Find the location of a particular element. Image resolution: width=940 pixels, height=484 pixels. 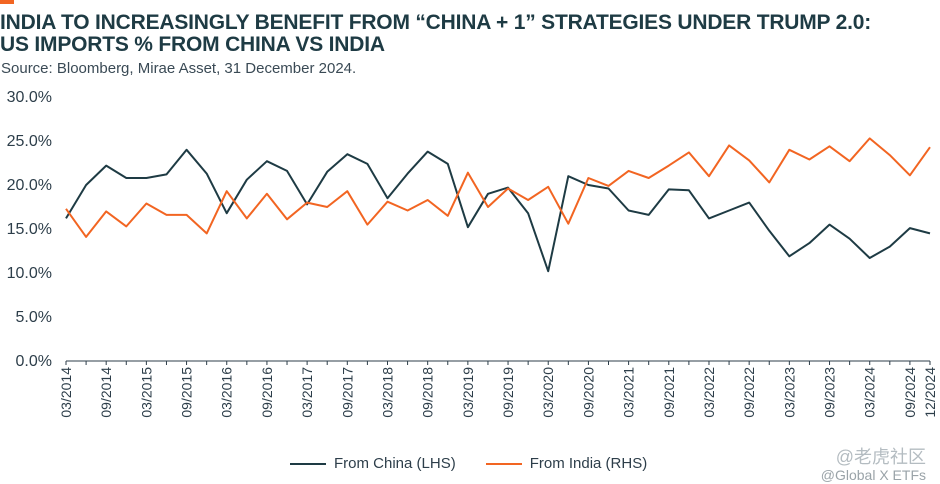

legend-item-india: From India (RHS) is located at coordinates (566, 463).